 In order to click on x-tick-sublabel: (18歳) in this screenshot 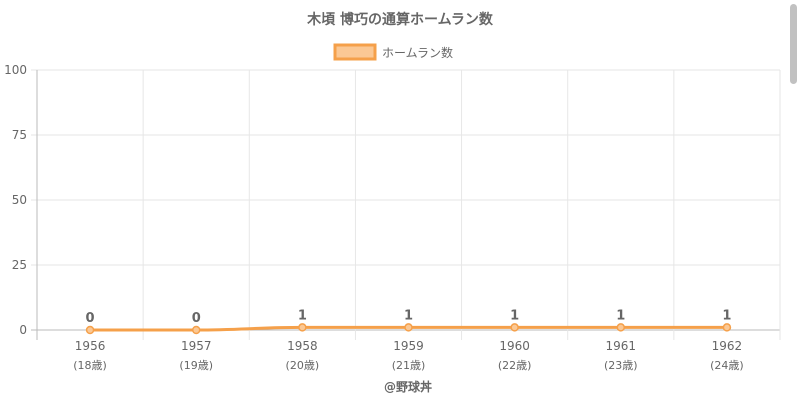, I will do `click(90, 365)`.